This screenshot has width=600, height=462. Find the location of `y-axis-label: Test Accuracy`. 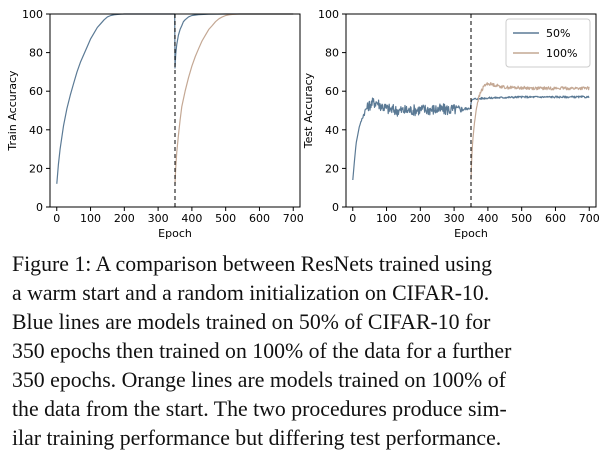

y-axis-label: Test Accuracy is located at coordinates (308, 110).